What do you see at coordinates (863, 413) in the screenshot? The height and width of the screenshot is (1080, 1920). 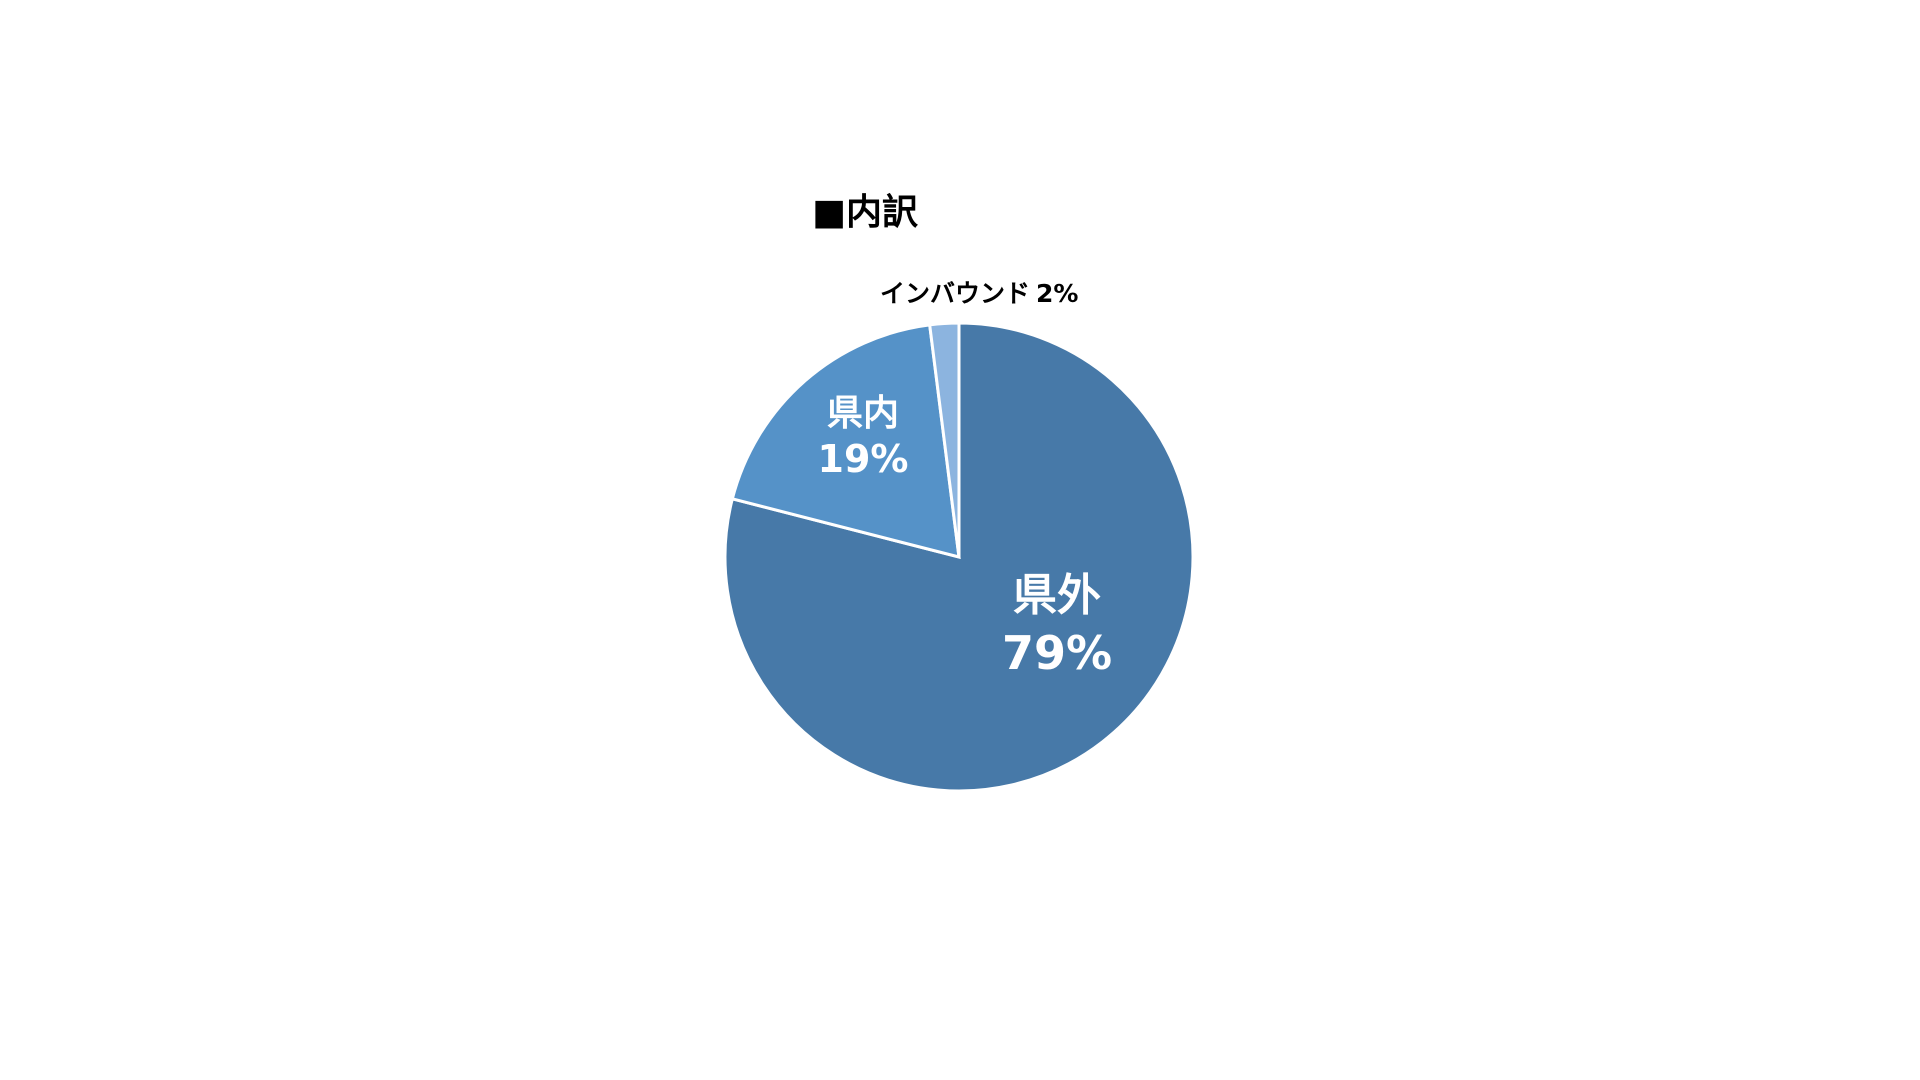 I see `slice-label-kennai: 県内` at bounding box center [863, 413].